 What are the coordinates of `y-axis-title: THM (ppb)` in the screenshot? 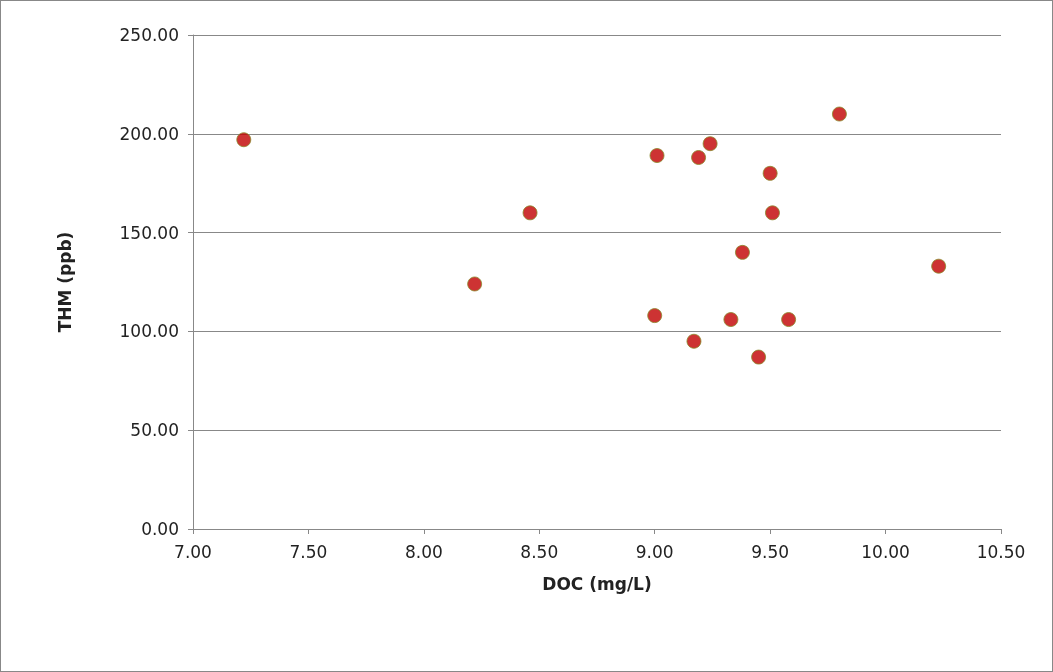 It's located at (64, 282).